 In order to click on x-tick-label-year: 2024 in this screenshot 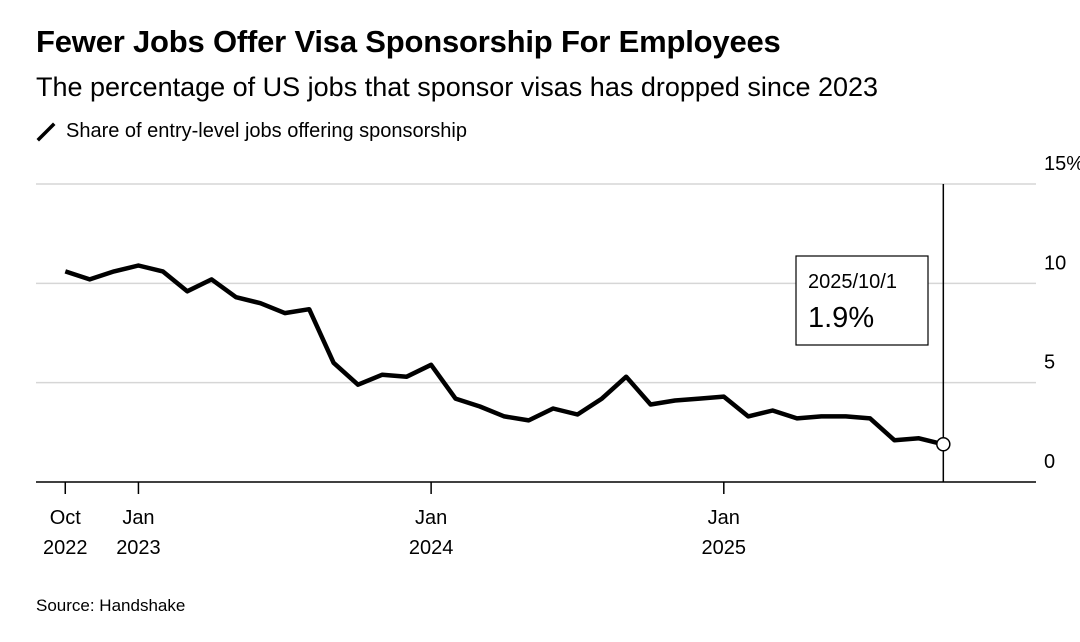, I will do `click(431, 548)`.